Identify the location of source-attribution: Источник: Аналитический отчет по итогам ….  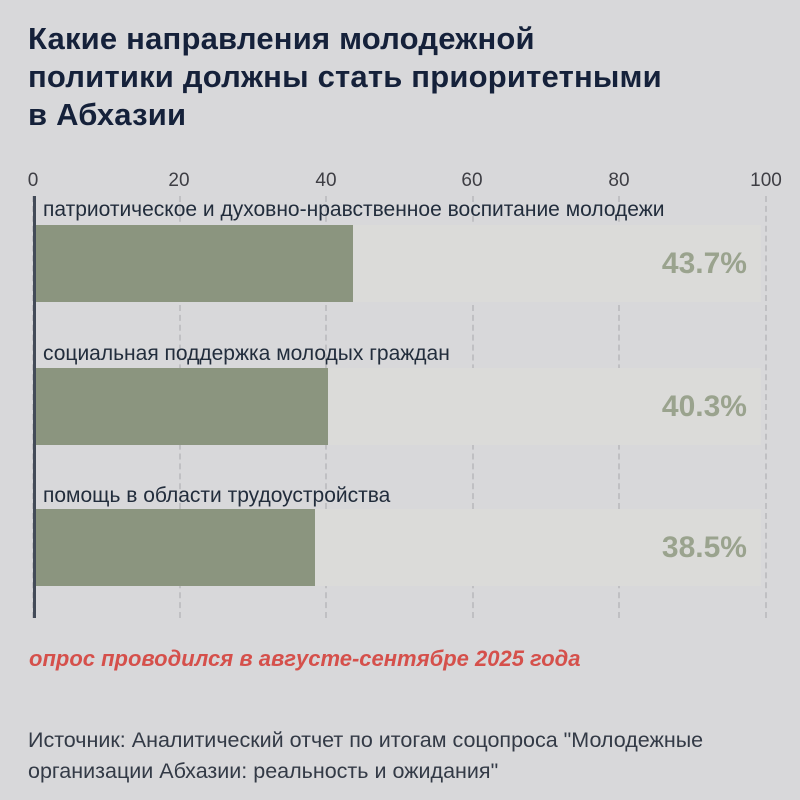
(366, 755).